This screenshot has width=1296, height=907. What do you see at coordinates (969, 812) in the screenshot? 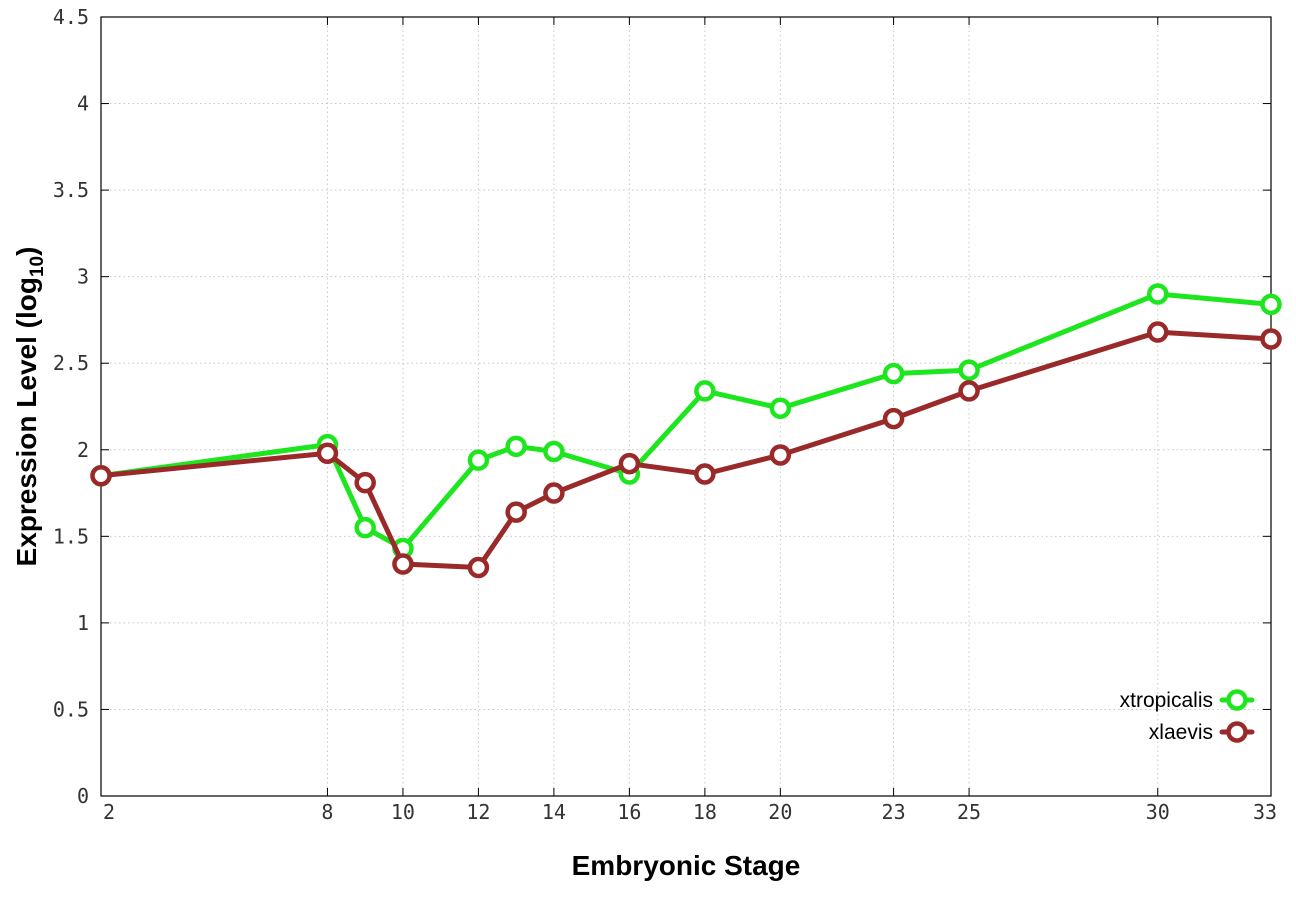
I see `x-tick-label: 25` at bounding box center [969, 812].